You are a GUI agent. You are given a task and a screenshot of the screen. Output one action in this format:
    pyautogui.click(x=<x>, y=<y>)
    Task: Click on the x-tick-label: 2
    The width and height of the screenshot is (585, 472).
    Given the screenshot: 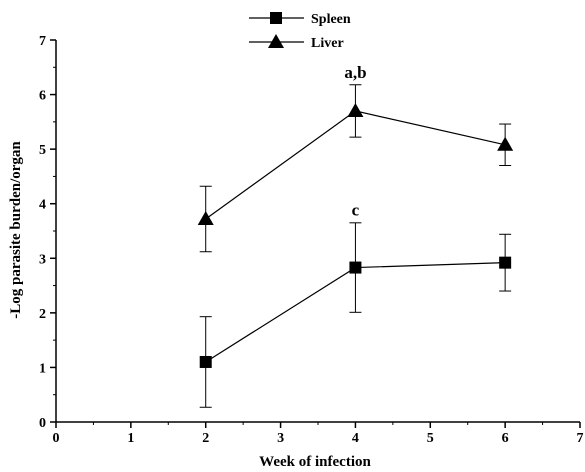 What is the action you would take?
    pyautogui.click(x=205, y=438)
    